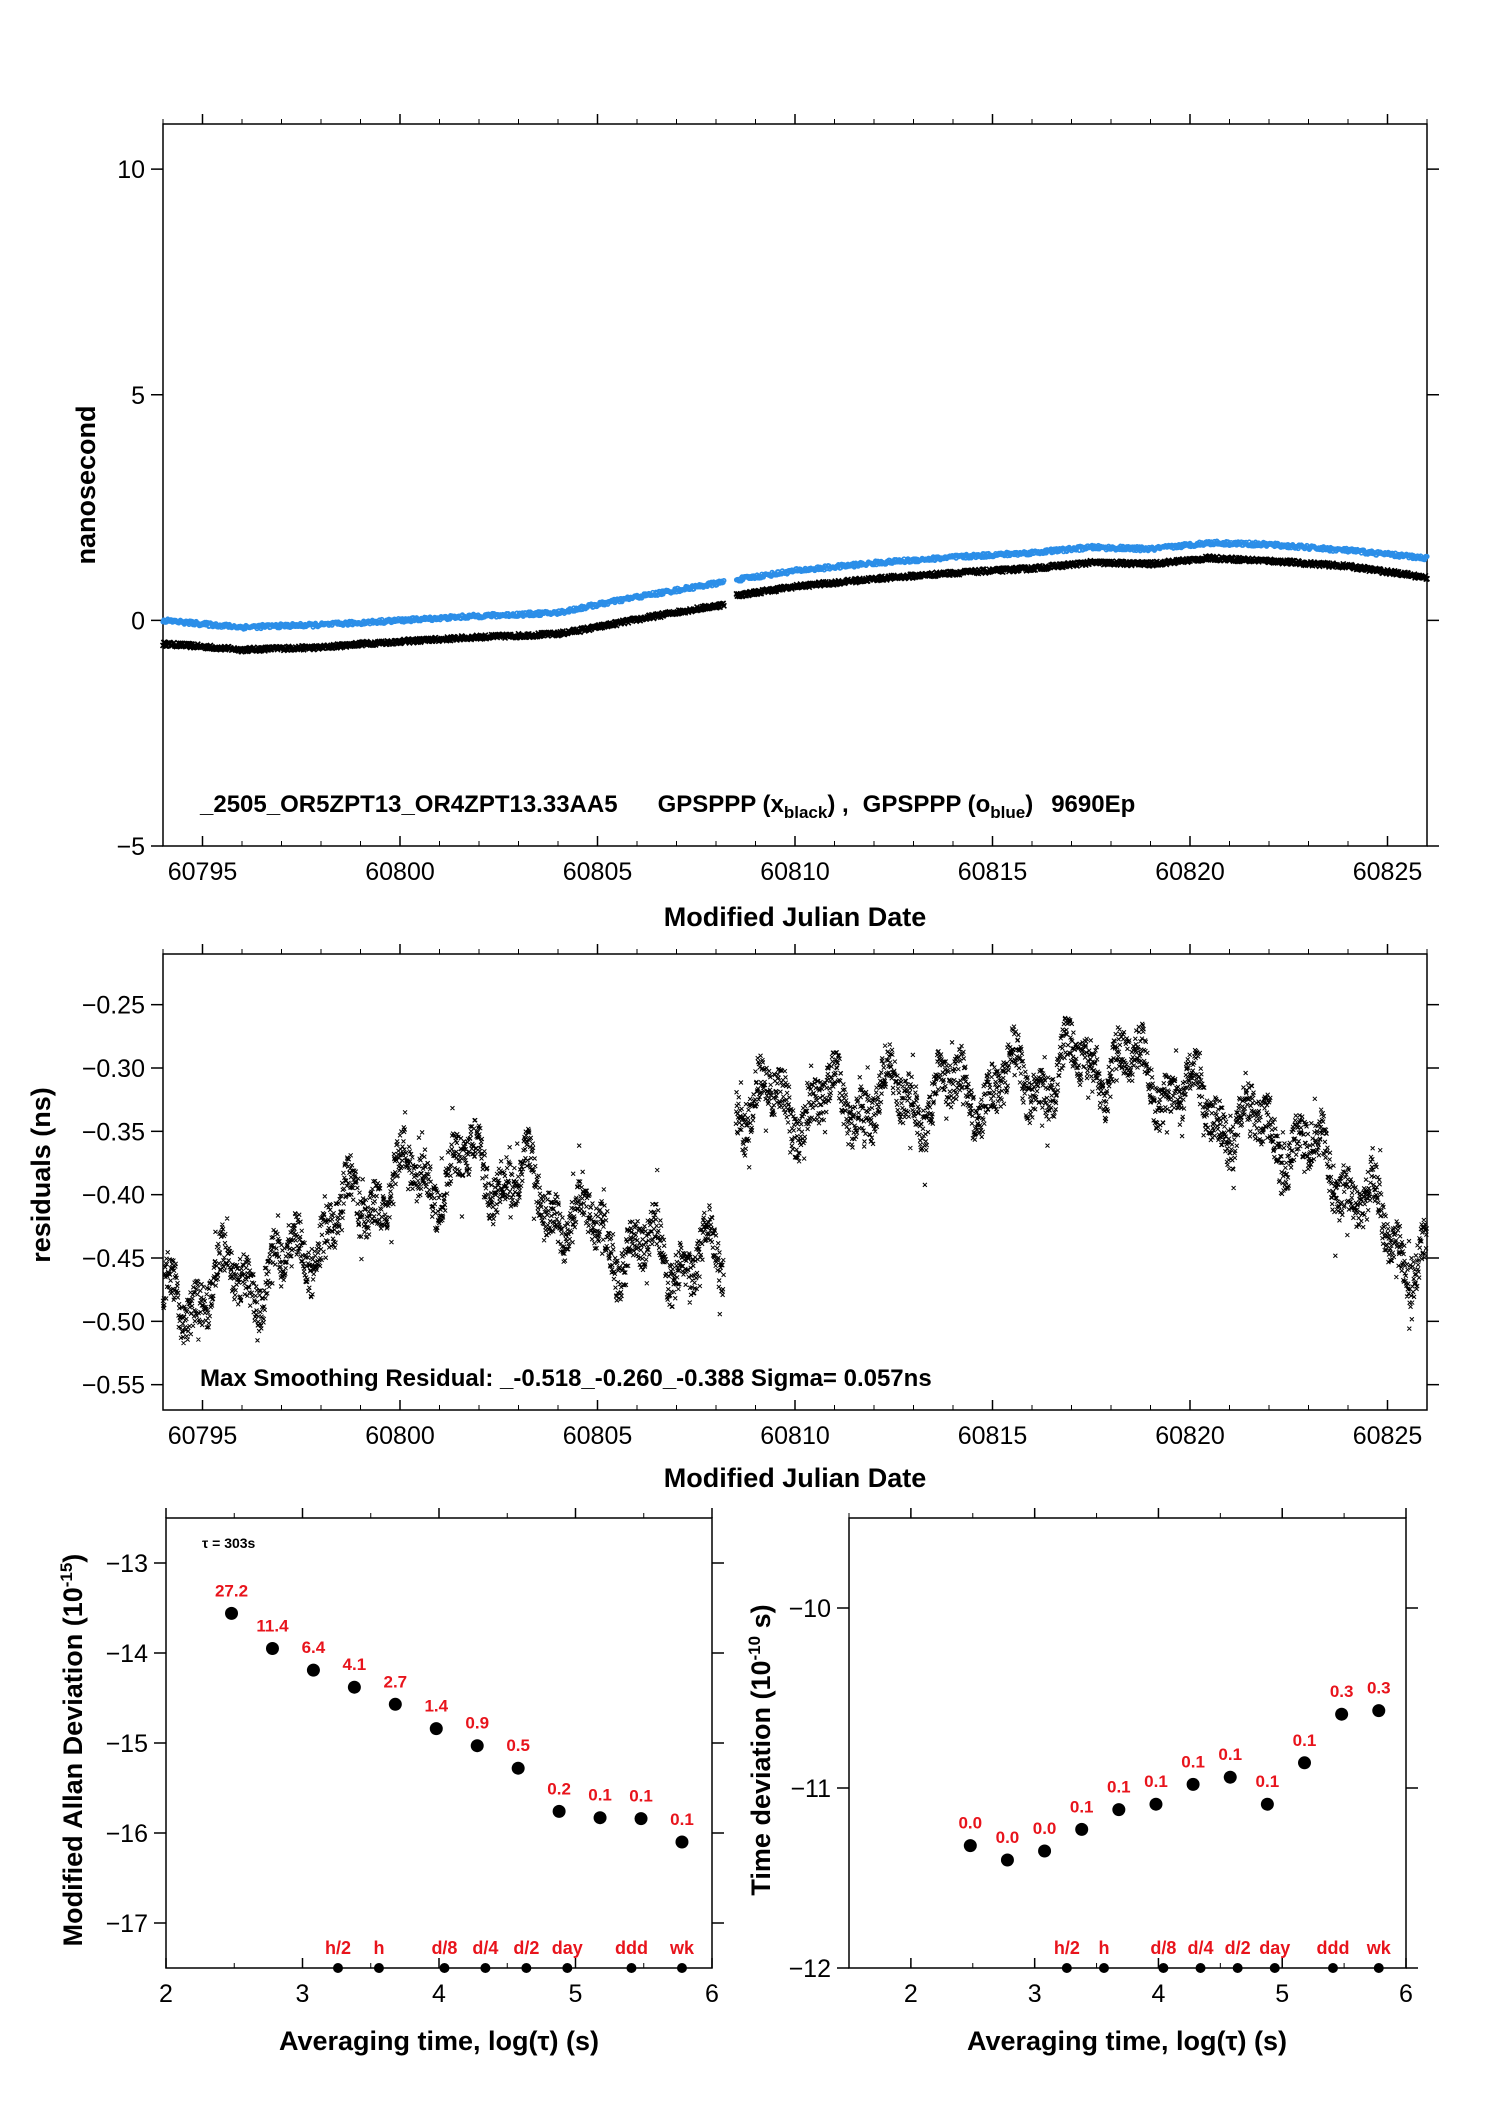  I want to click on x-tick-label: 2, so click(911, 1994).